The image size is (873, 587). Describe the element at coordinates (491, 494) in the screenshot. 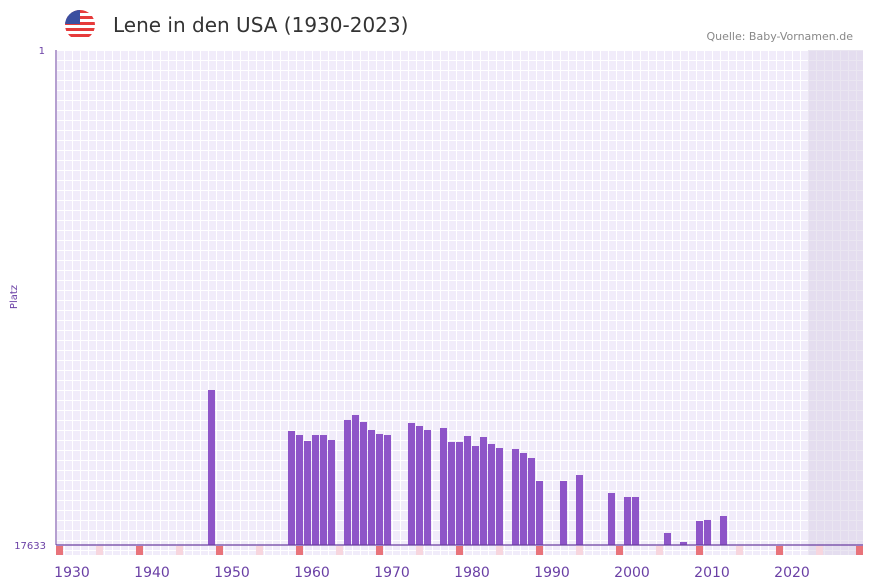

I see `bar-1982` at that location.